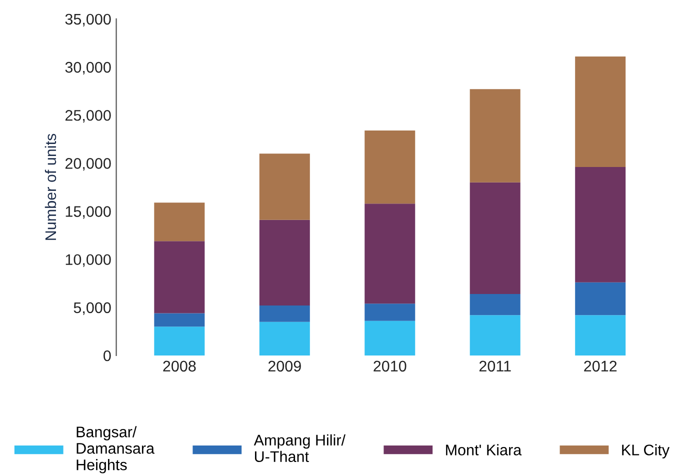 This screenshot has width=684, height=474. Describe the element at coordinates (179, 366) in the screenshot. I see `x-tick-label: 2008` at that location.